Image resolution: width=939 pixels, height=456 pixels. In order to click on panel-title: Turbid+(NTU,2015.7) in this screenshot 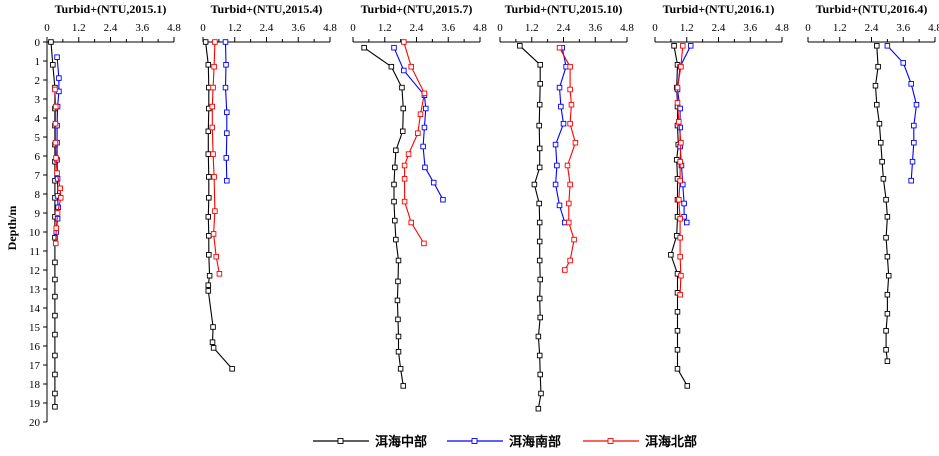, I will do `click(417, 9)`.